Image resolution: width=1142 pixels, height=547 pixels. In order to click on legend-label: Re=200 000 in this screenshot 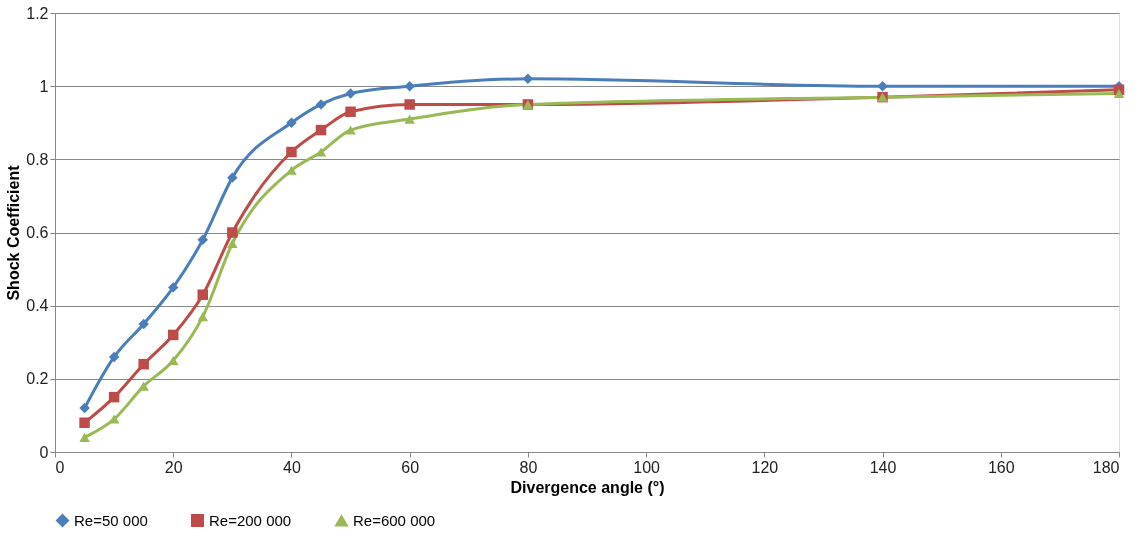, I will do `click(250, 520)`.